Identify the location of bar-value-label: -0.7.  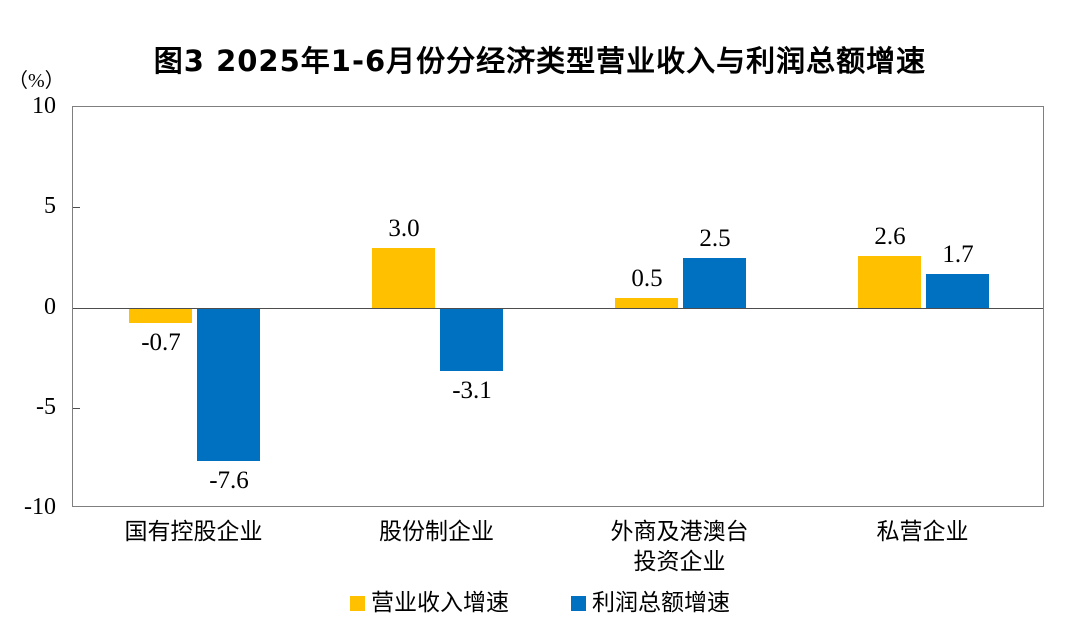
(161, 342).